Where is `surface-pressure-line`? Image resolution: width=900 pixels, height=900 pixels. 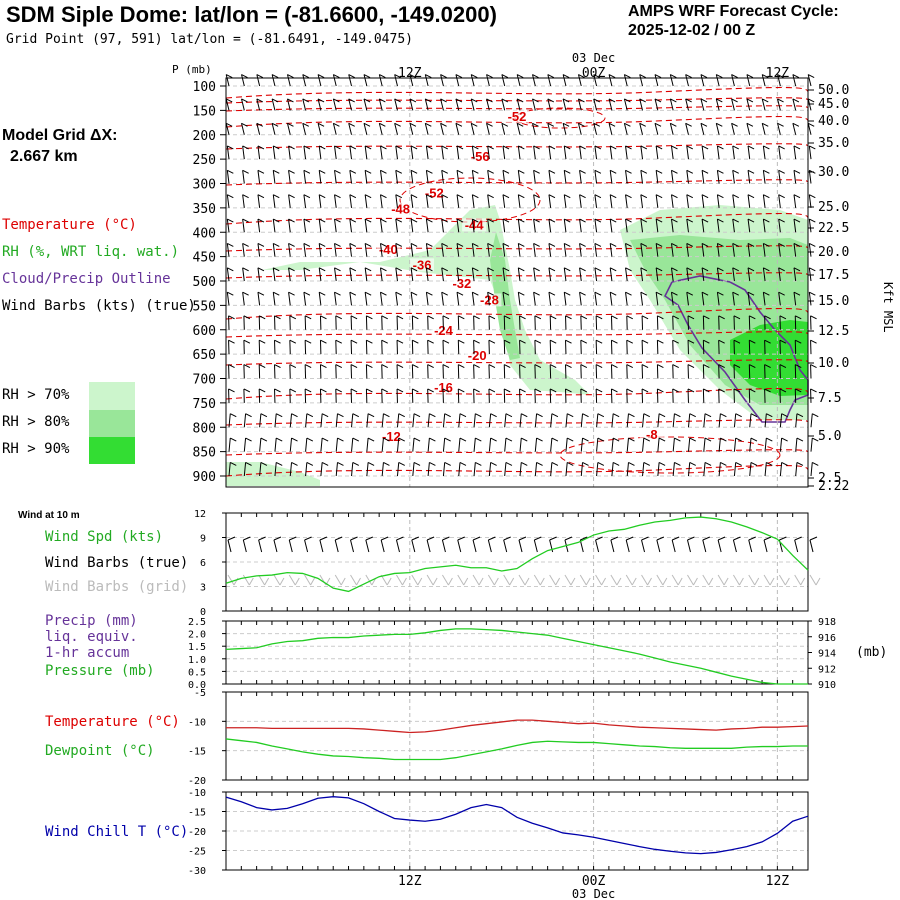 surface-pressure-line is located at coordinates (516, 656).